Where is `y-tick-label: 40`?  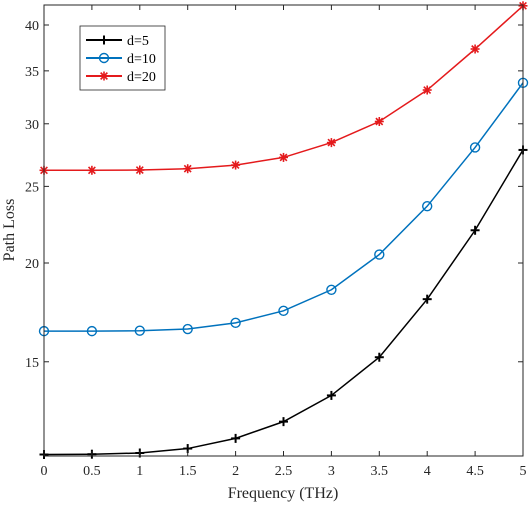
y-tick-label: 40 is located at coordinates (32, 26).